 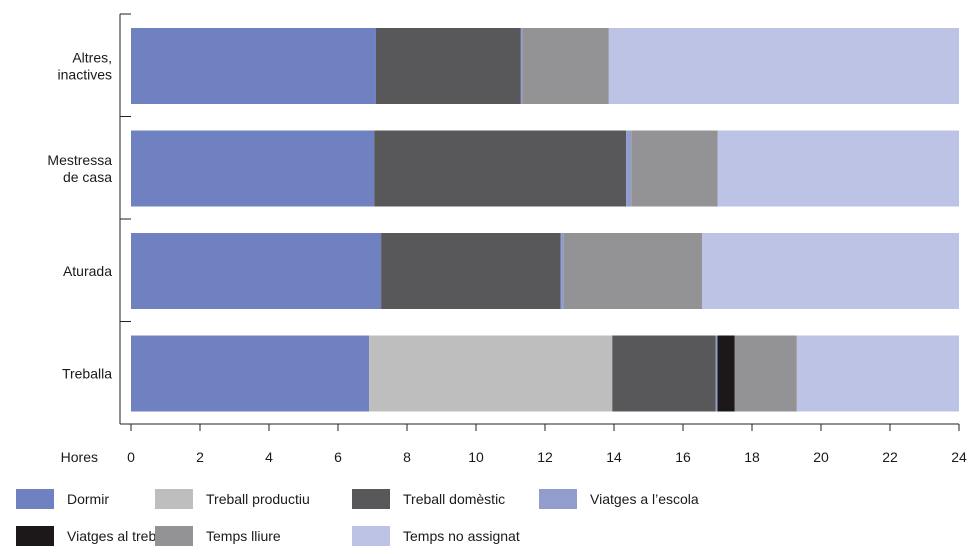 I want to click on x-tick-label-5: 8, so click(x=407, y=457).